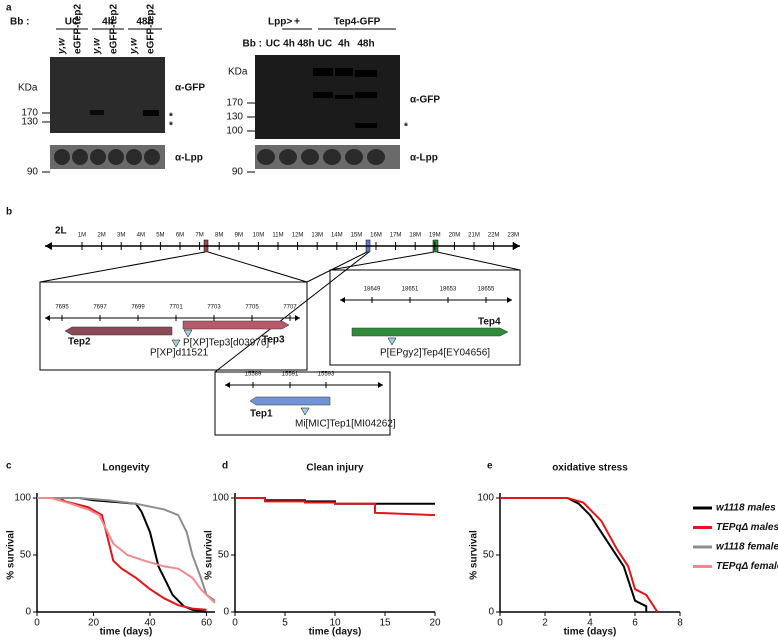 Image resolution: width=778 pixels, height=641 pixels. What do you see at coordinates (545, 623) in the screenshot?
I see `x-tick-label: 2` at bounding box center [545, 623].